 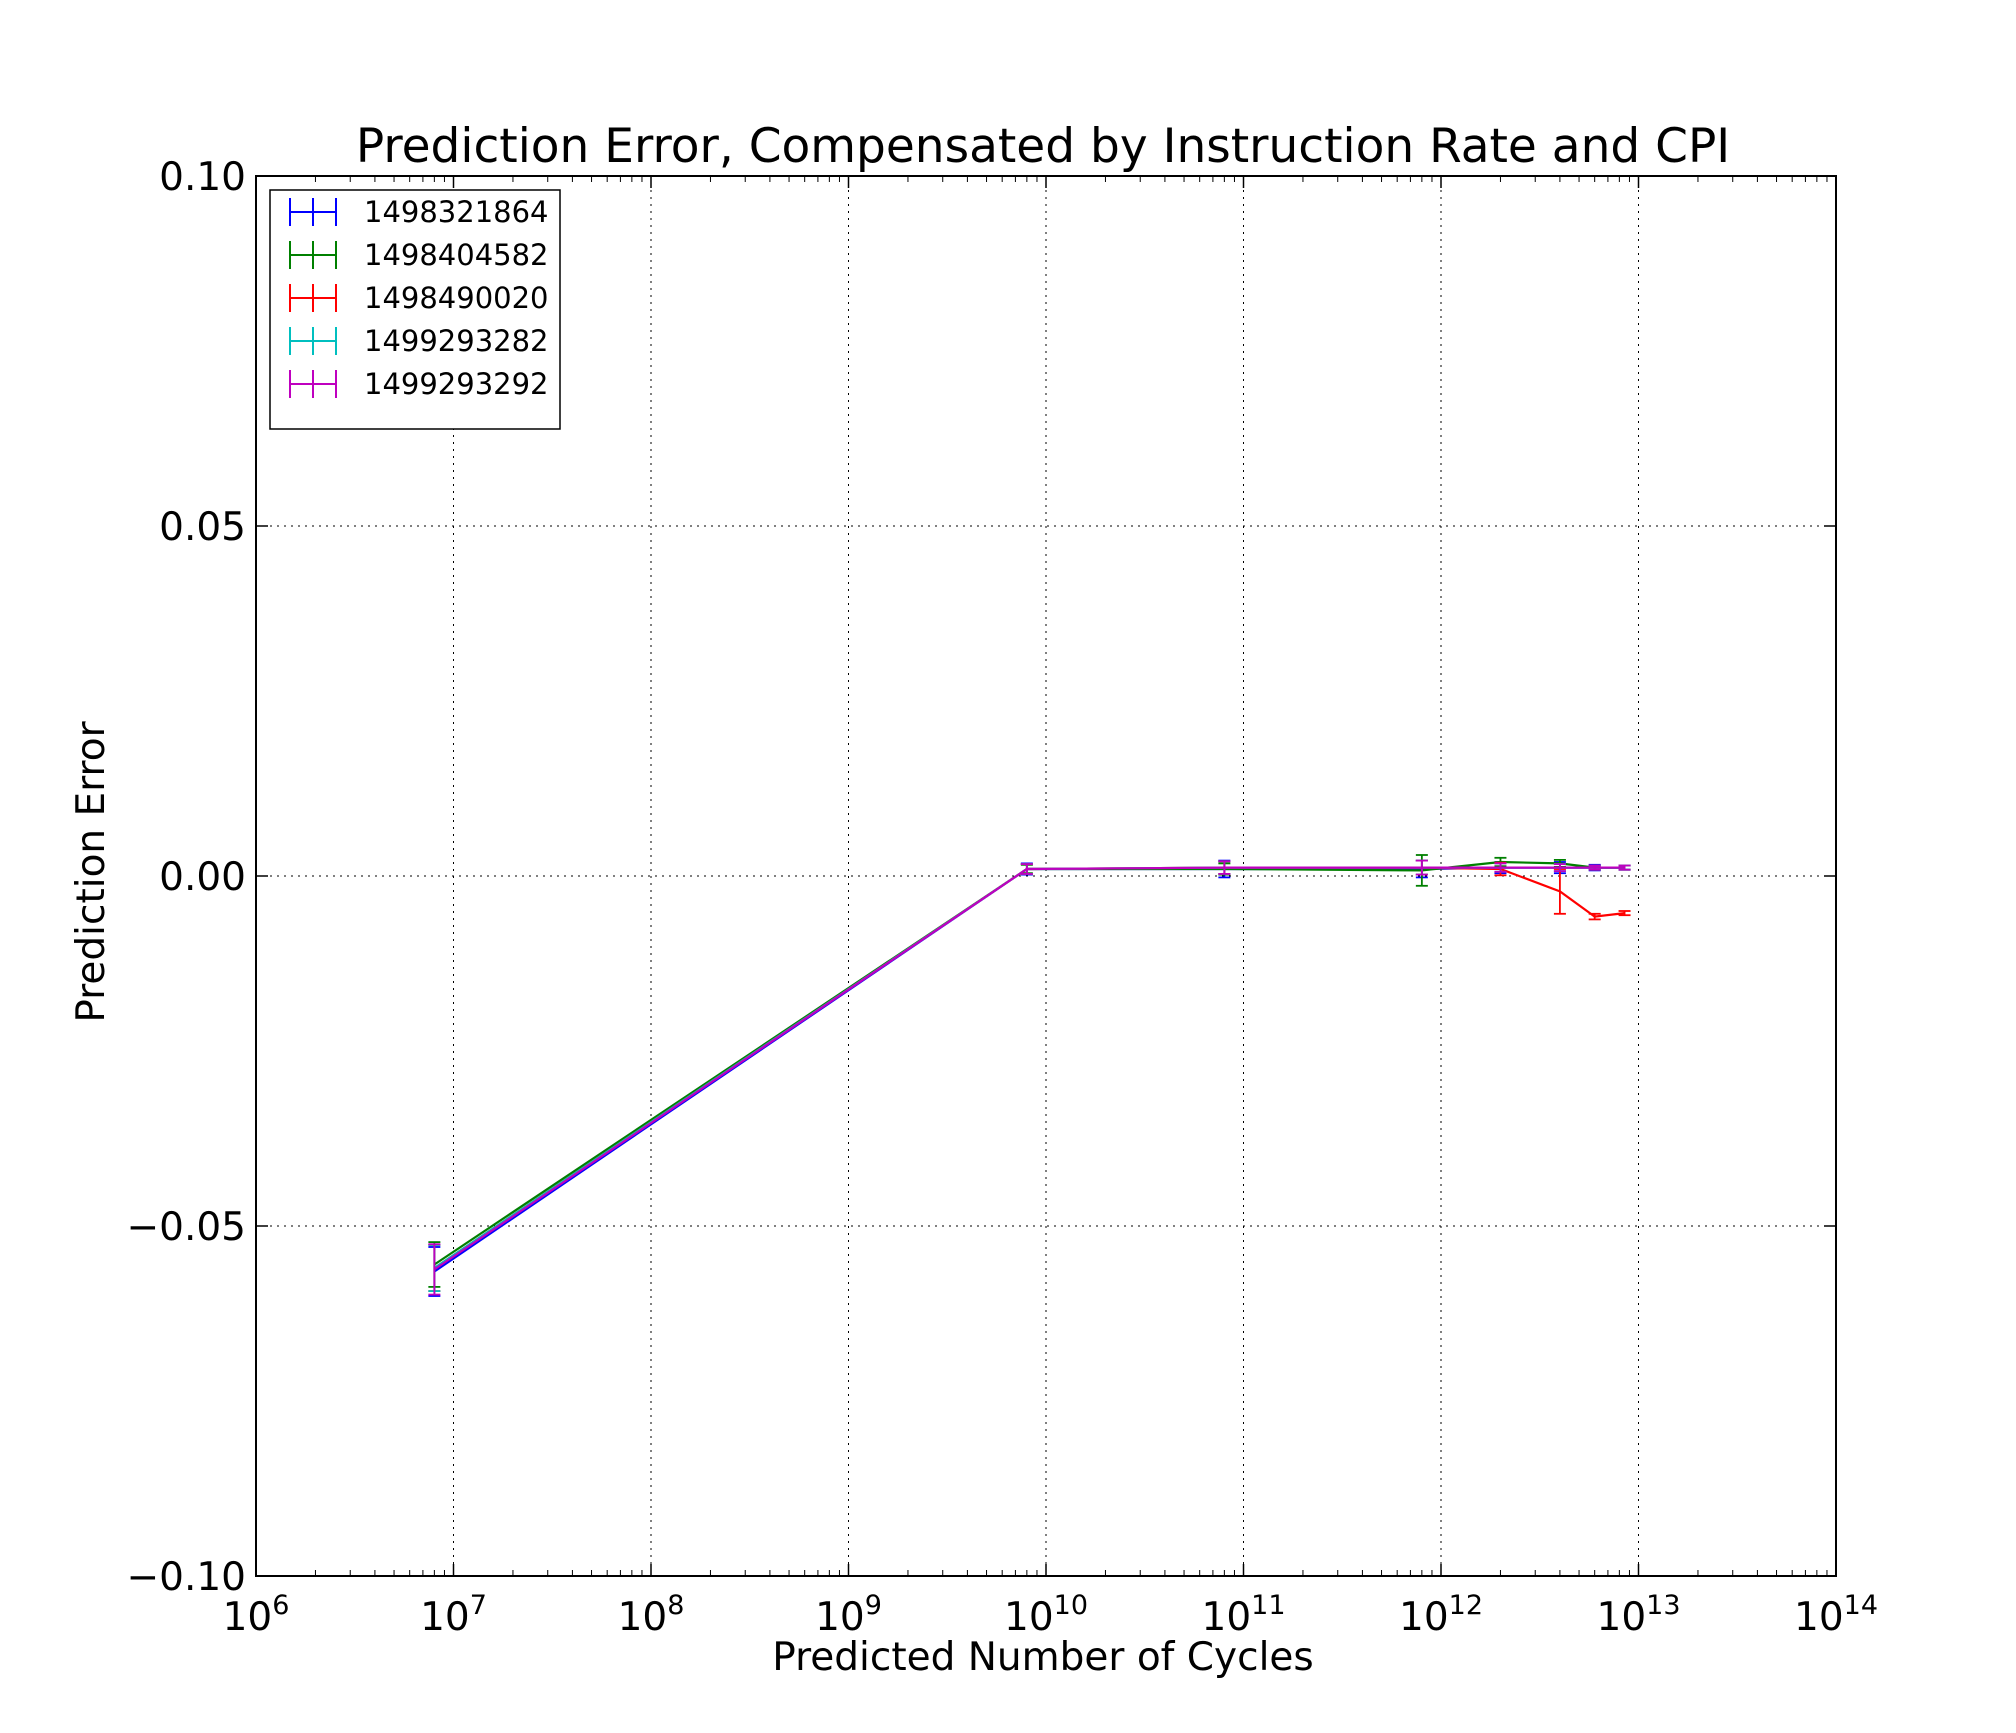 I want to click on x-tick-label: 10¹¹, so click(x=1244, y=1615).